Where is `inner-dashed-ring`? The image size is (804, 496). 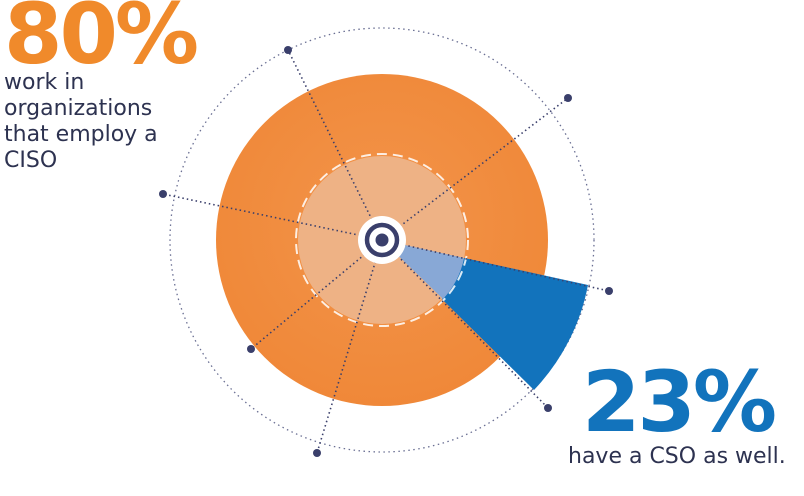
inner-dashed-ring is located at coordinates (382, 240).